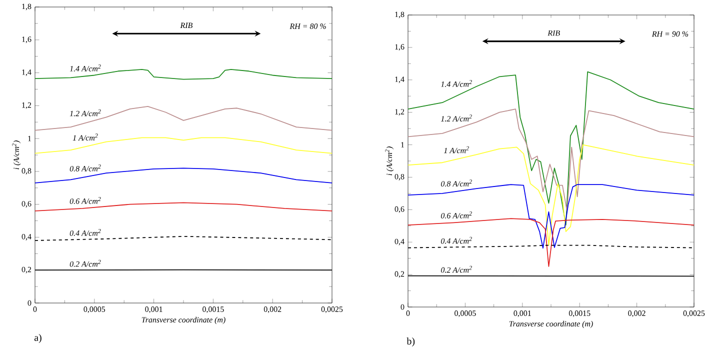 The height and width of the screenshot is (351, 716). What do you see at coordinates (38, 339) in the screenshot?
I see `text: a)` at bounding box center [38, 339].